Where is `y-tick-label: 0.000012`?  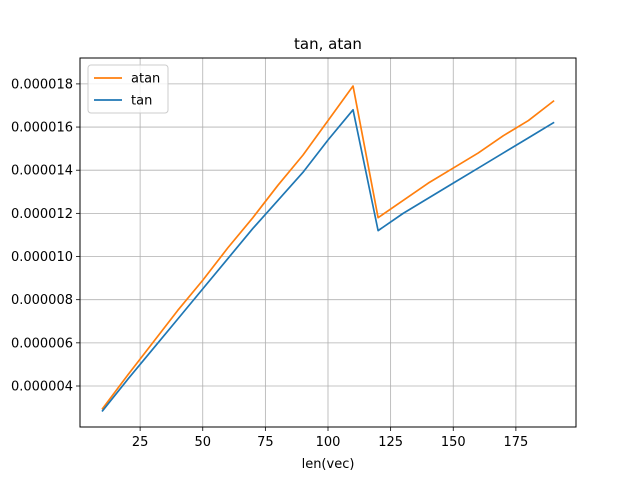
y-tick-label: 0.000012 is located at coordinates (42, 214).